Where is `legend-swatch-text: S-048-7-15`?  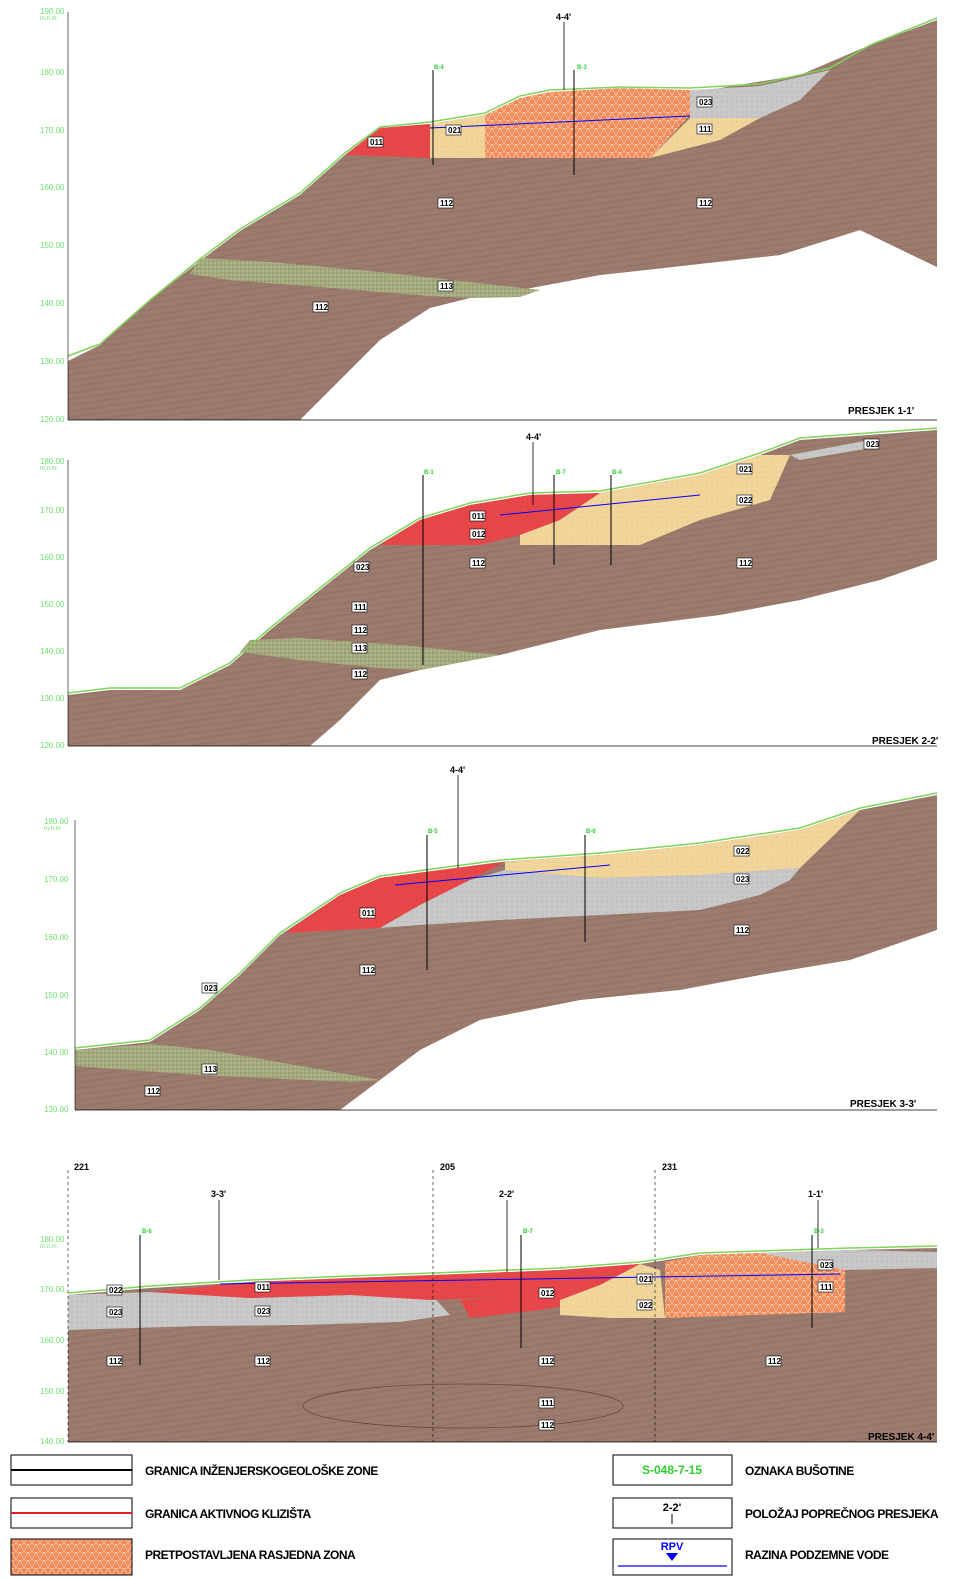 legend-swatch-text: S-048-7-15 is located at coordinates (672, 1470).